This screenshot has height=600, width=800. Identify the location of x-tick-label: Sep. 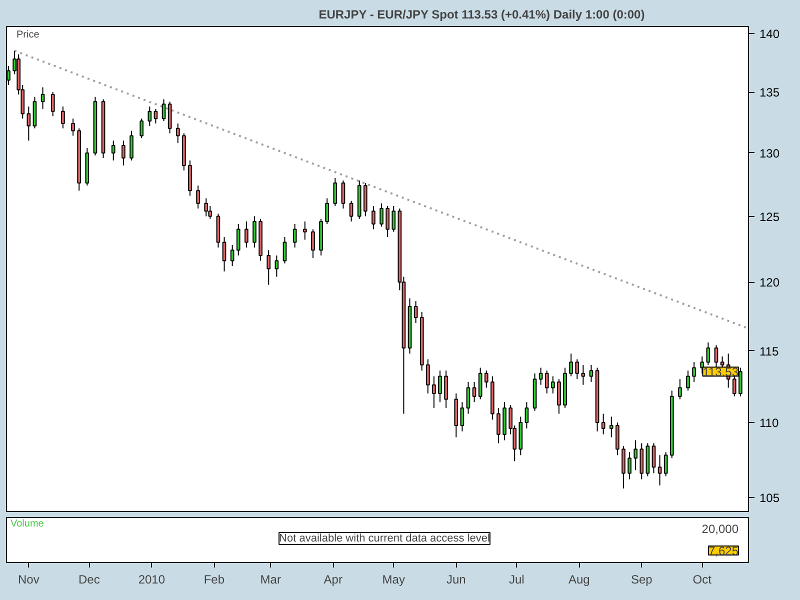
(641, 579).